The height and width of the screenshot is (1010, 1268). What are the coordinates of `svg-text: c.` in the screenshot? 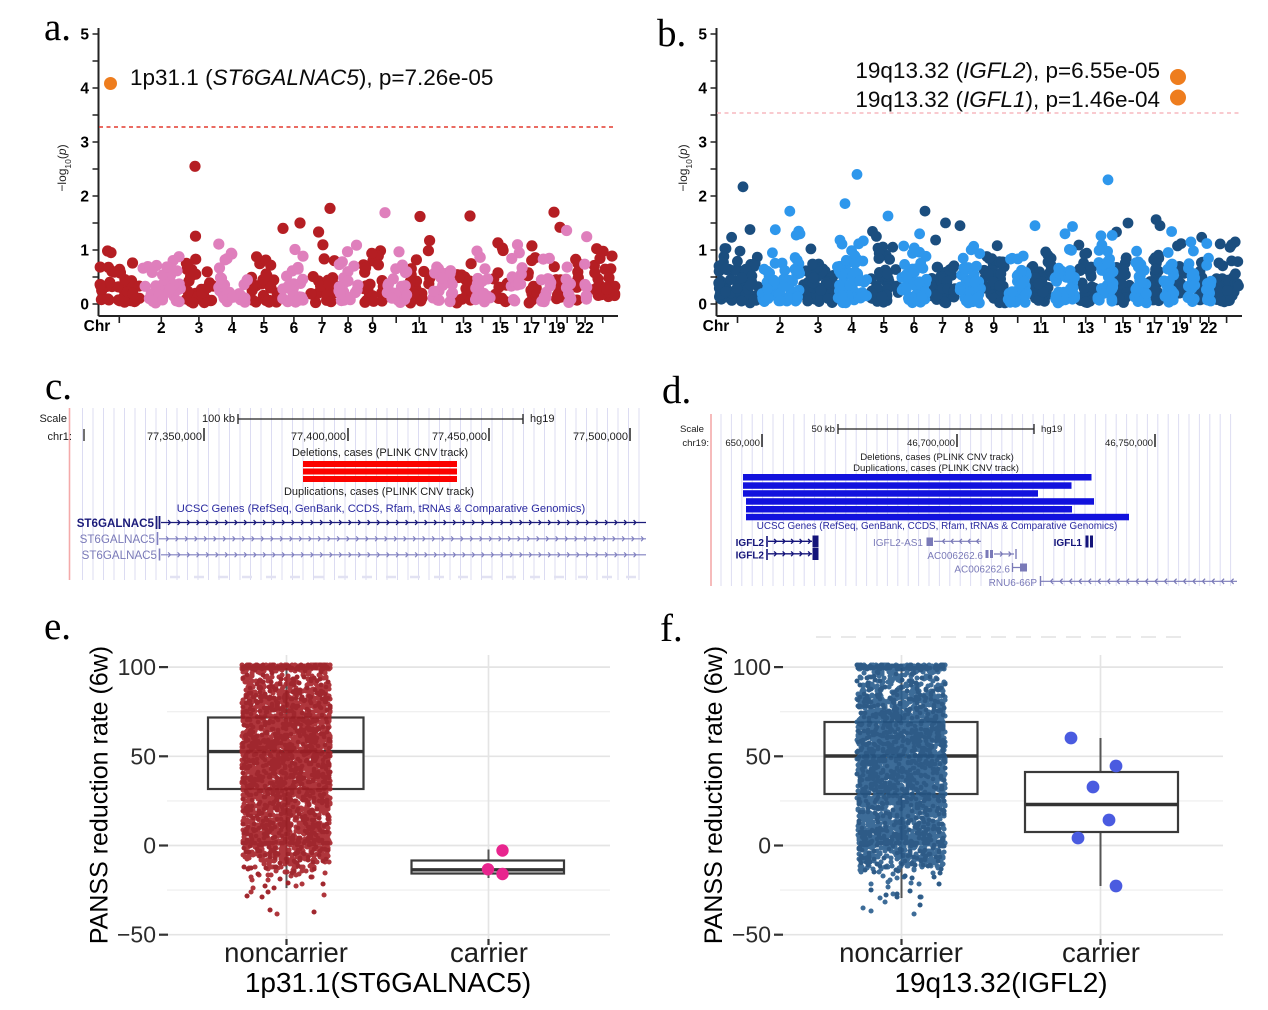 It's located at (58, 386).